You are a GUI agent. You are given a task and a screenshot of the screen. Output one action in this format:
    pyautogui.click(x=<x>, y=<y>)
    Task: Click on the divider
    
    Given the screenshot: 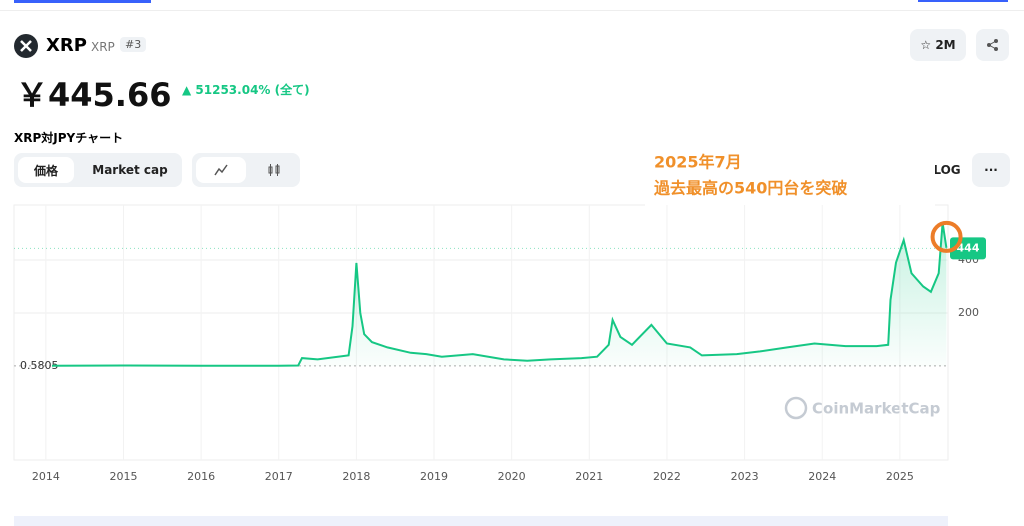 What is the action you would take?
    pyautogui.click(x=512, y=10)
    